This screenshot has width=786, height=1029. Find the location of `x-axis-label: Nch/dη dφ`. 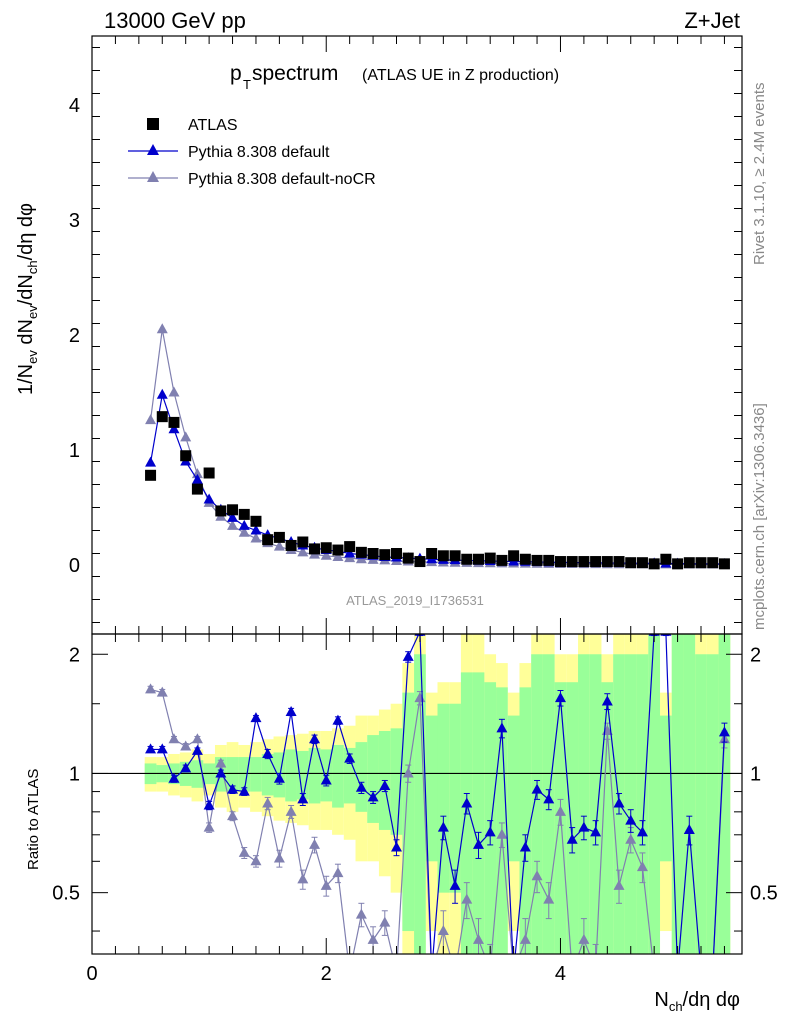

x-axis-label: Nch/dη dφ is located at coordinates (697, 1001).